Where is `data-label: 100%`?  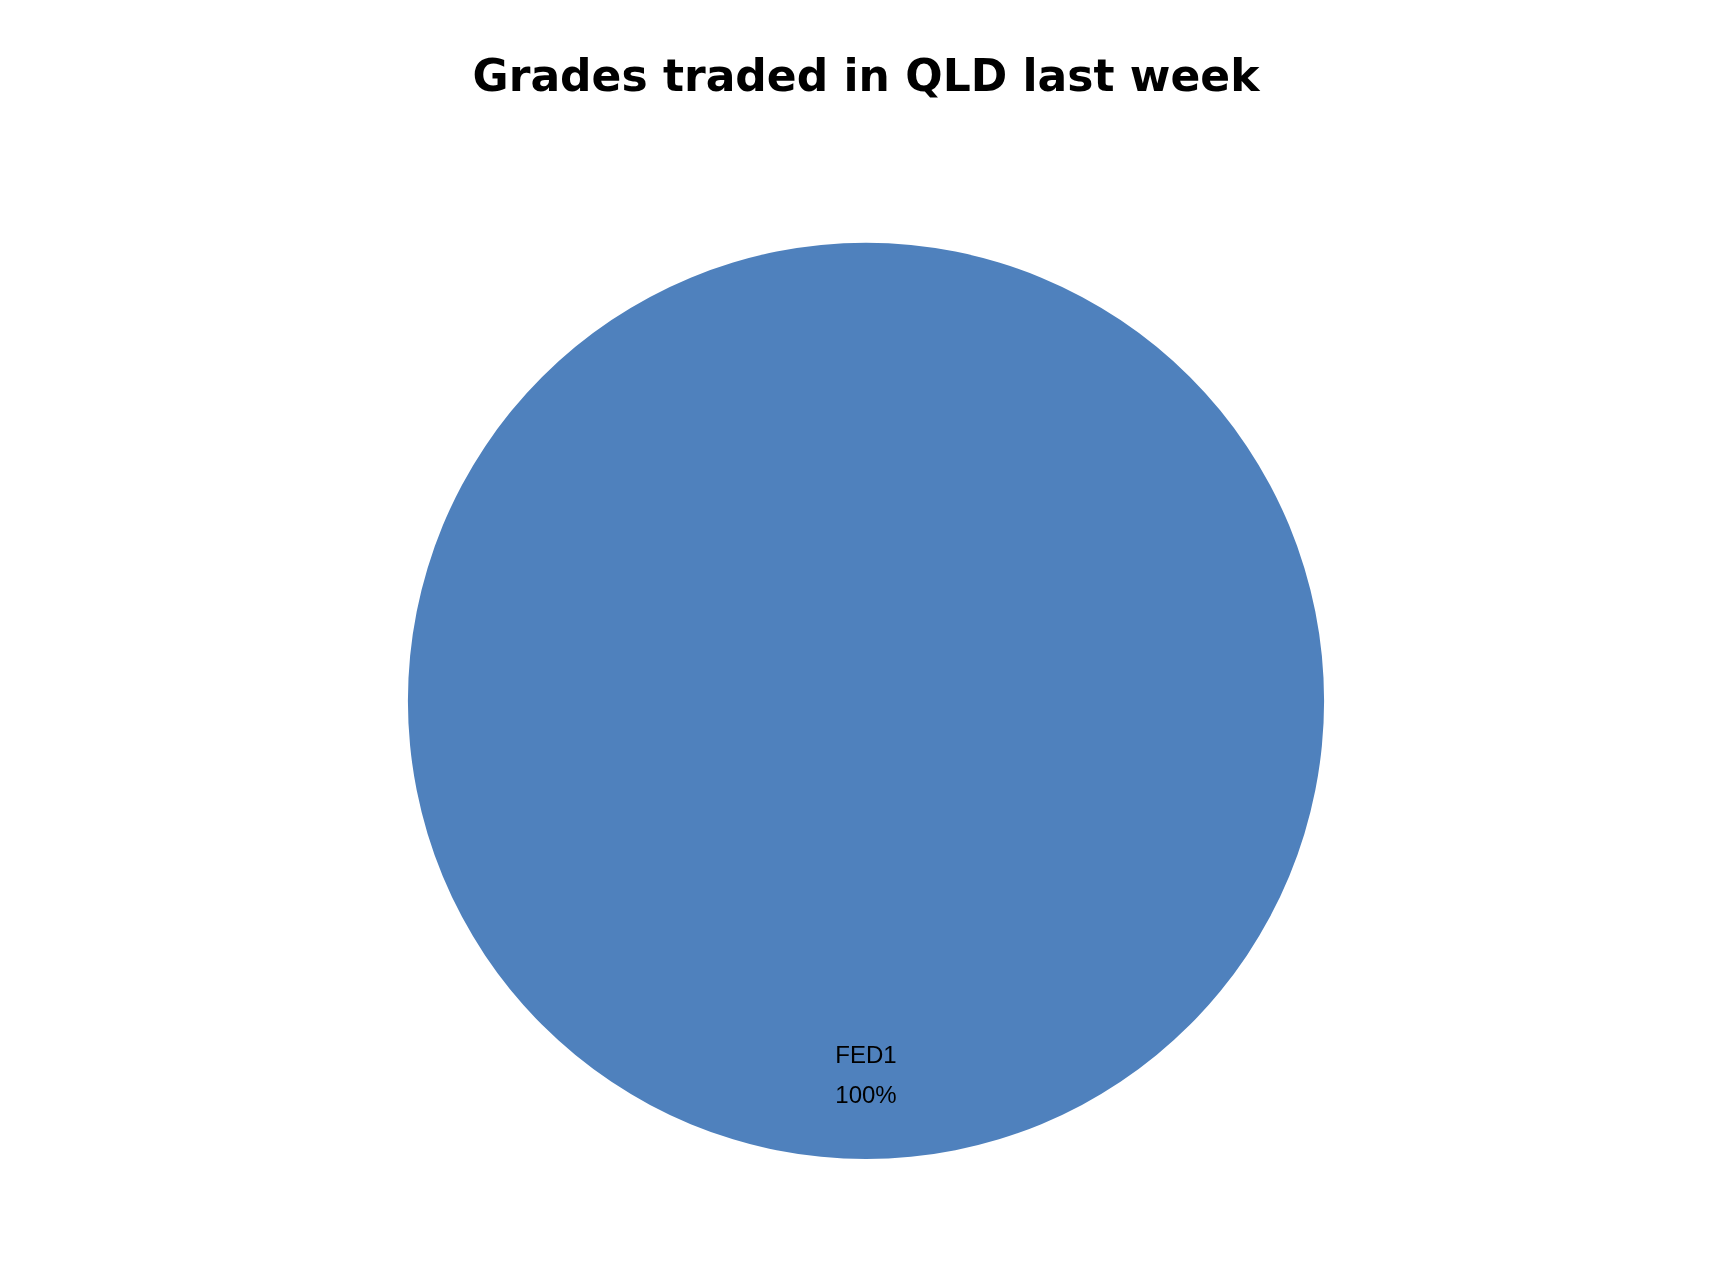
data-label: 100% is located at coordinates (866, 1095).